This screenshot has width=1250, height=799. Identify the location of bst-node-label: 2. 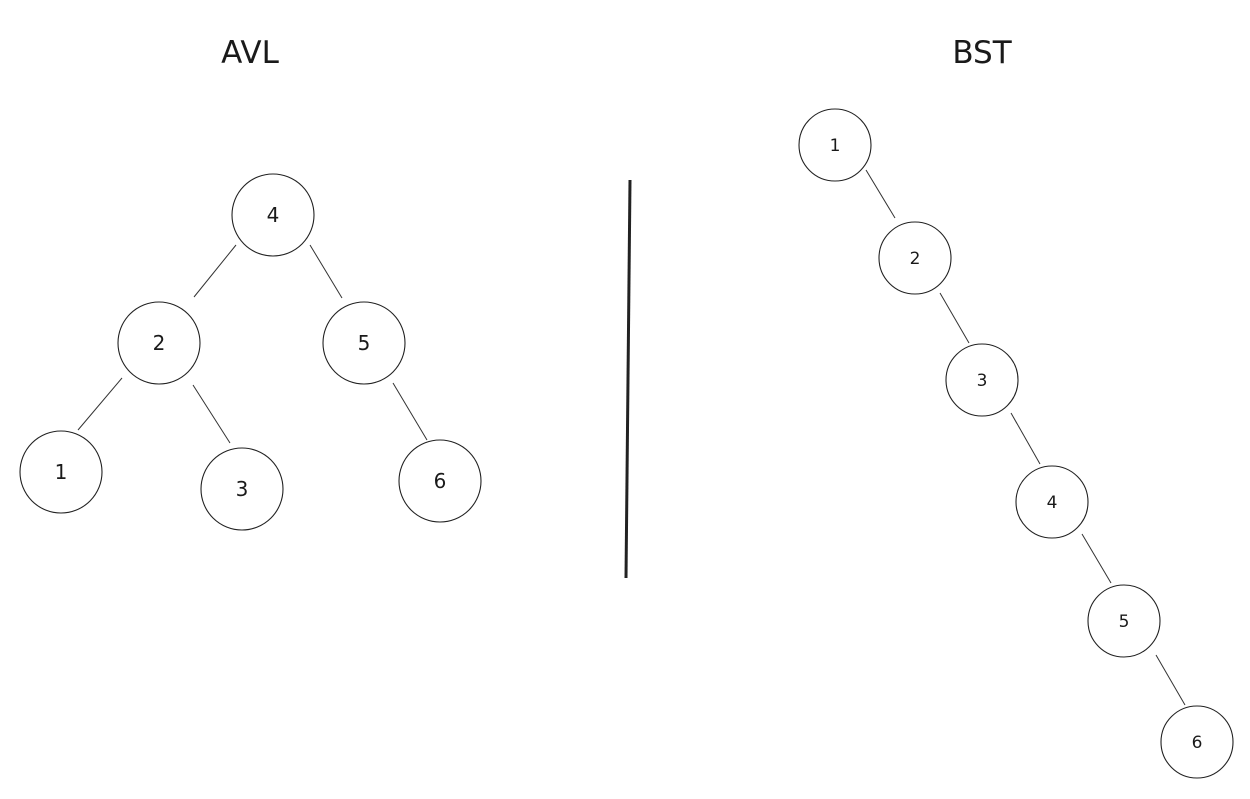
(915, 259).